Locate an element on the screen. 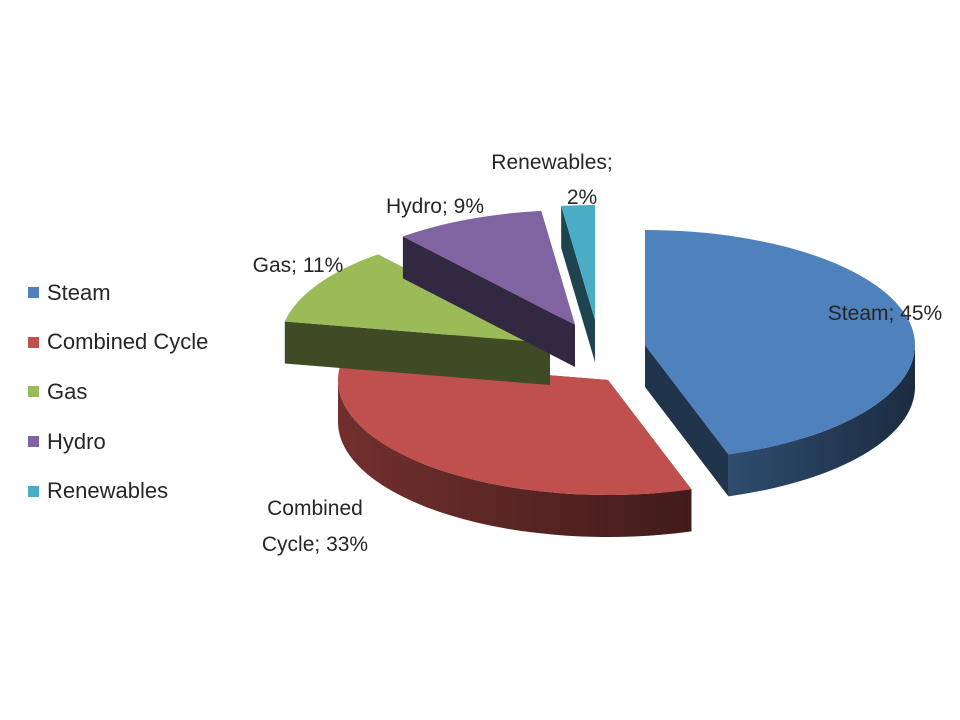  pie-slice-side-shade-combined-cycle is located at coordinates (515, 458).